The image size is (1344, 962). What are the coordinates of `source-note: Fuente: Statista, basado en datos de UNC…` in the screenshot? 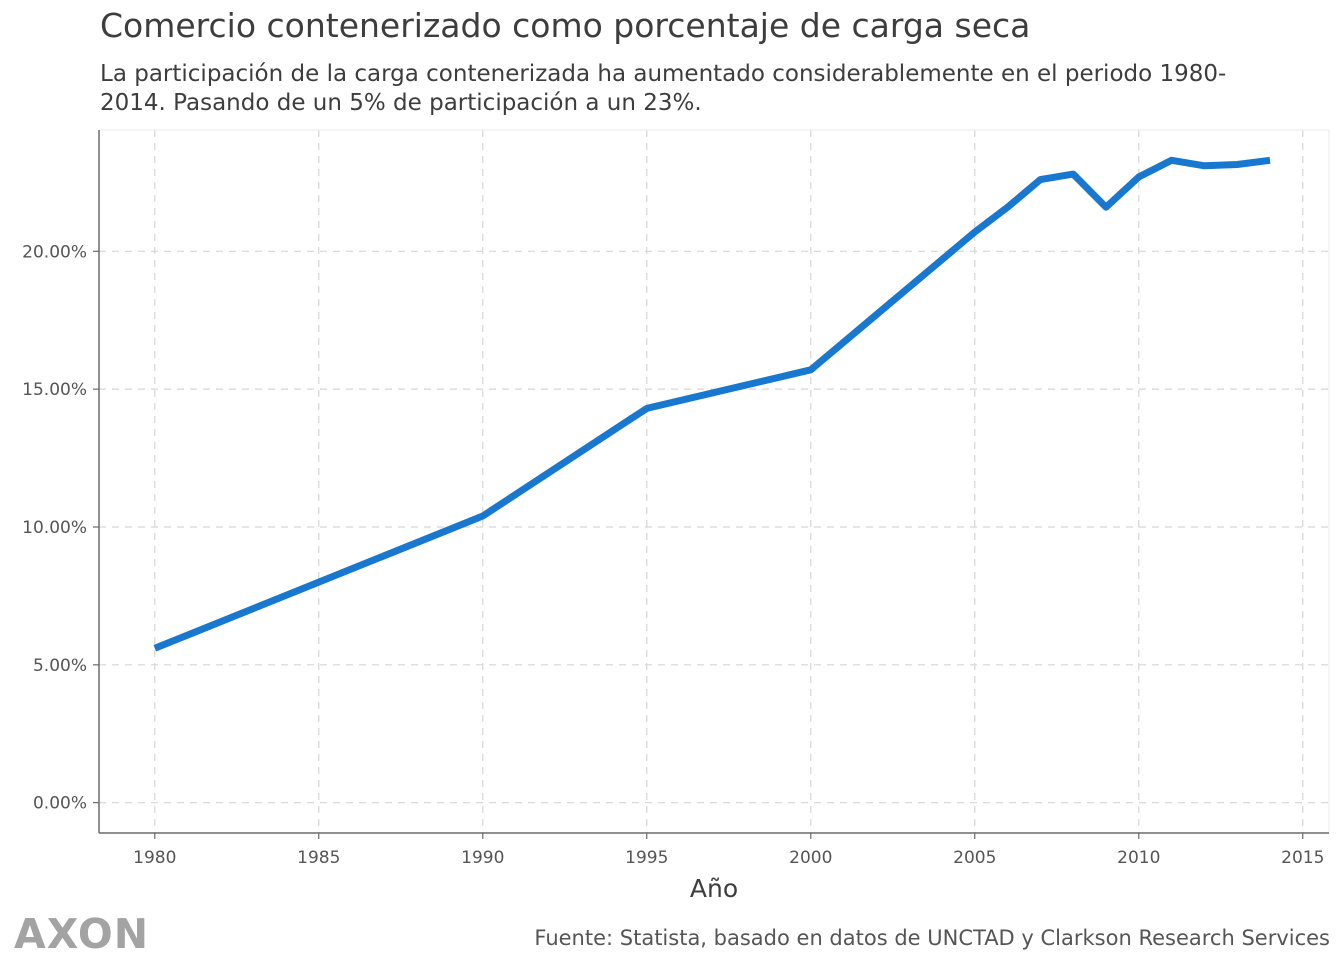 It's located at (932, 938).